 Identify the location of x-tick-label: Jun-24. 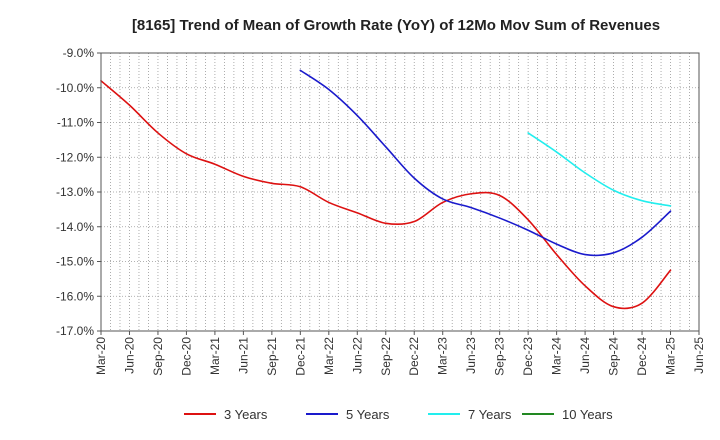
(585, 355).